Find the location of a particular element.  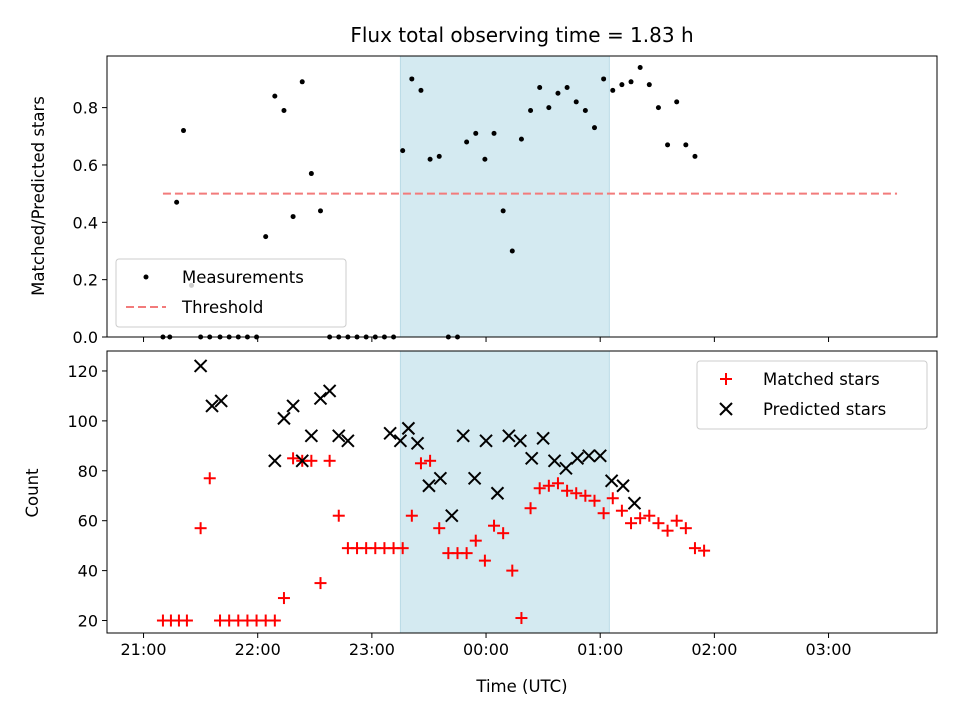

legend-measurements-label: Measurements is located at coordinates (243, 277).